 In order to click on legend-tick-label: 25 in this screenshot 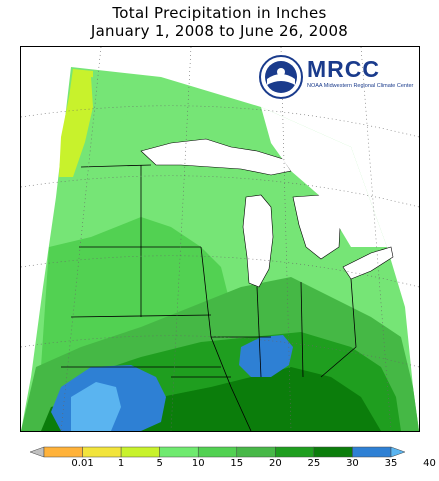, I will do `click(314, 463)`.